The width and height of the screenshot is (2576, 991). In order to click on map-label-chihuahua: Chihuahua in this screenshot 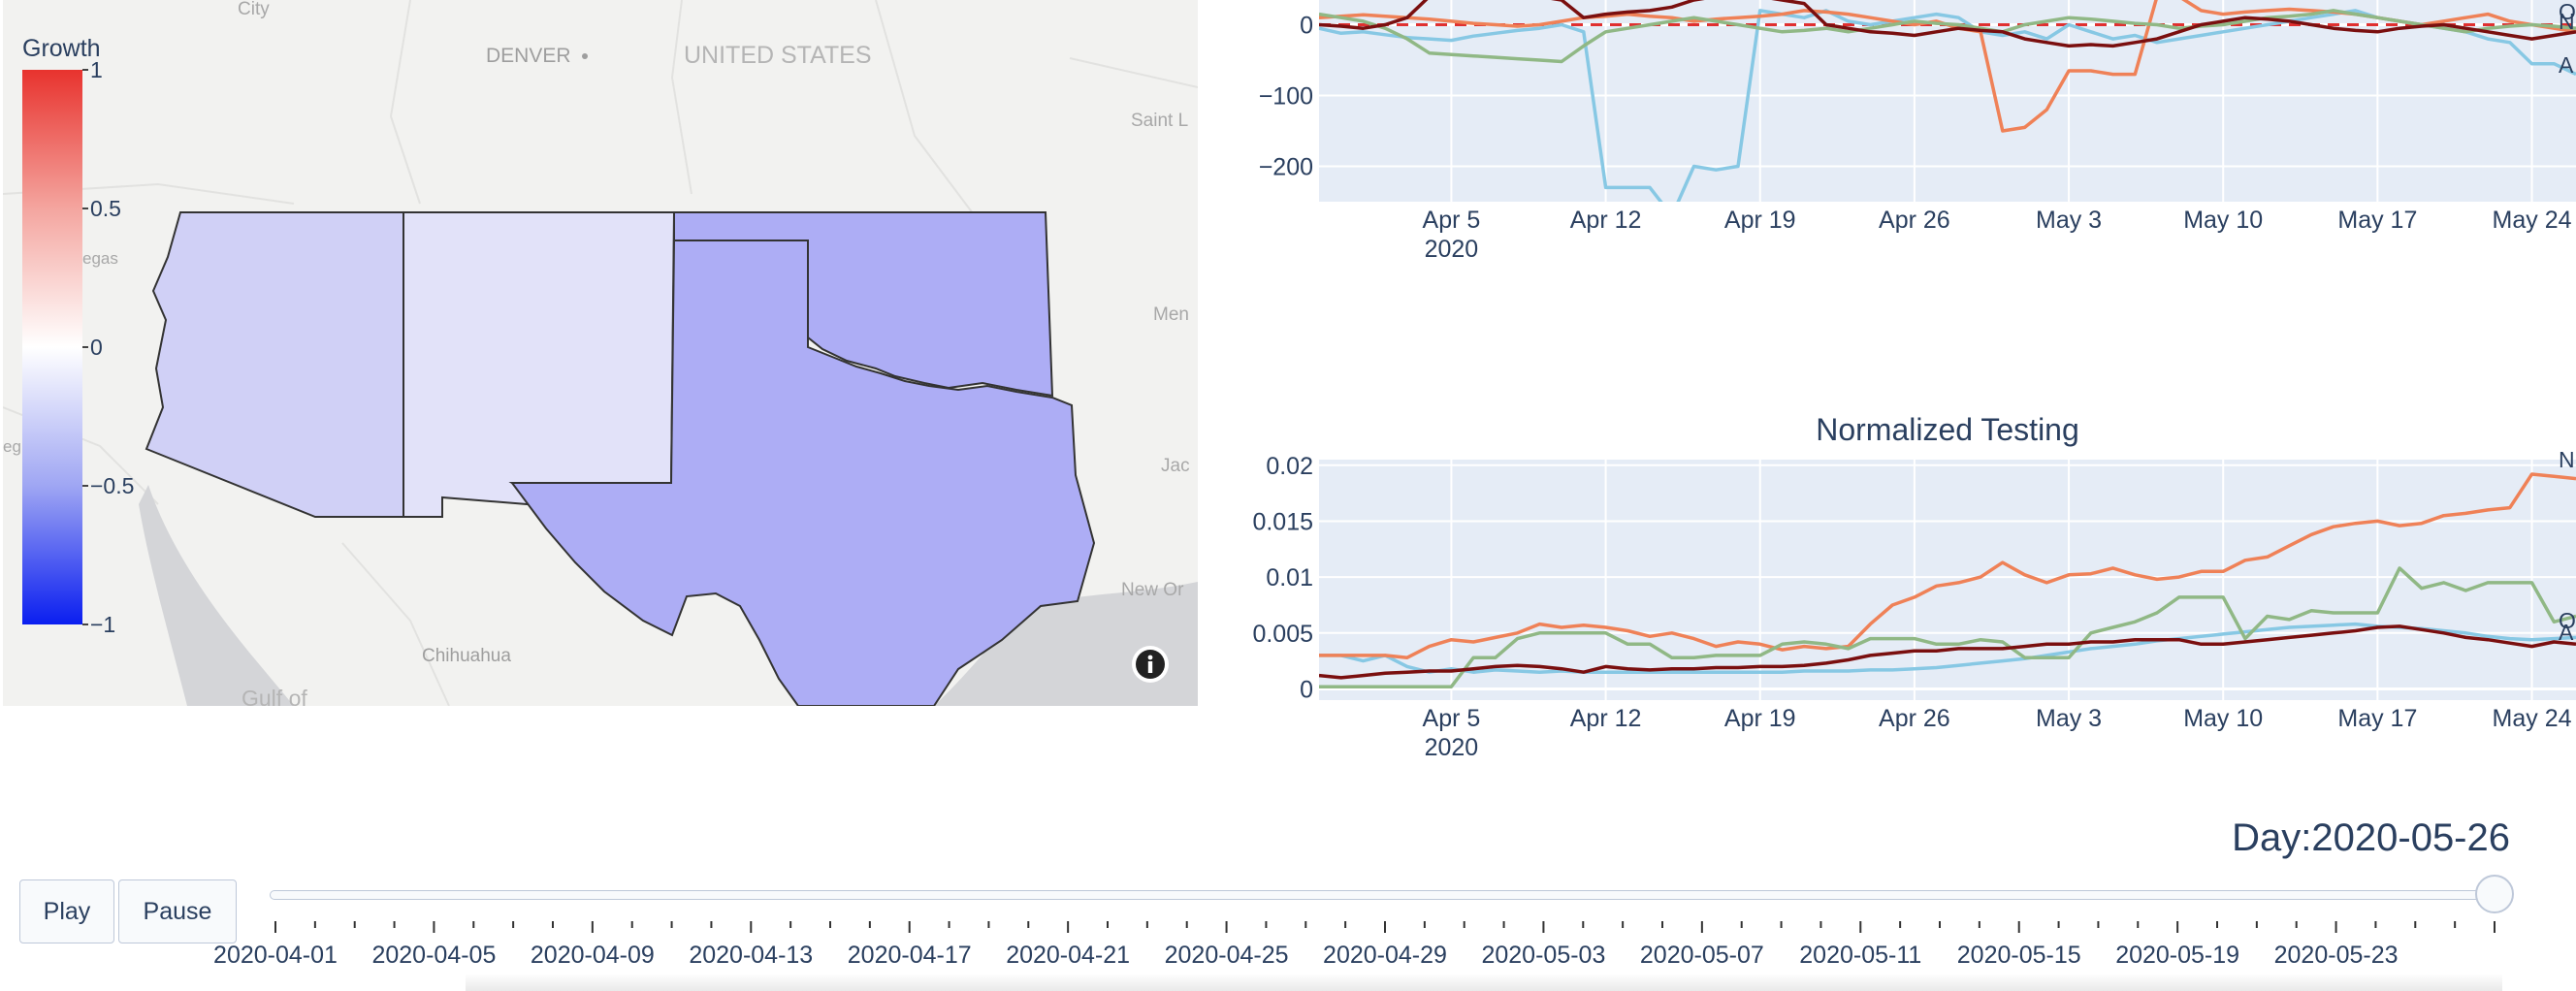, I will do `click(466, 656)`.